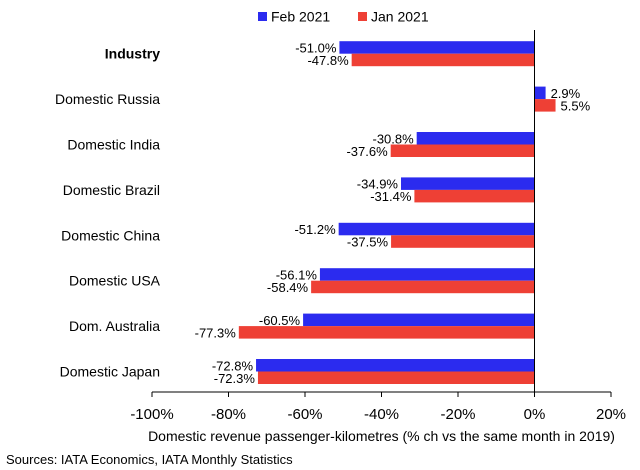 Image resolution: width=640 pixels, height=470 pixels. Describe the element at coordinates (300, 17) in the screenshot. I see `legend-label-1: Feb 2021` at that location.